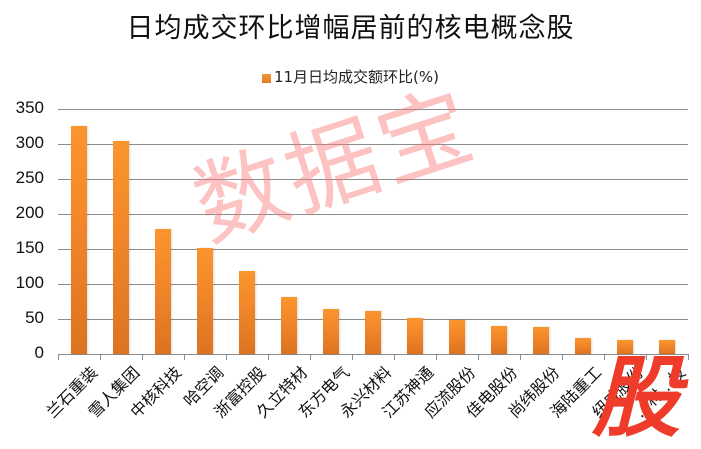 This screenshot has width=701, height=449. Describe the element at coordinates (356, 77) in the screenshot. I see `legend-label: 11月日均成交额环比(%)` at that location.